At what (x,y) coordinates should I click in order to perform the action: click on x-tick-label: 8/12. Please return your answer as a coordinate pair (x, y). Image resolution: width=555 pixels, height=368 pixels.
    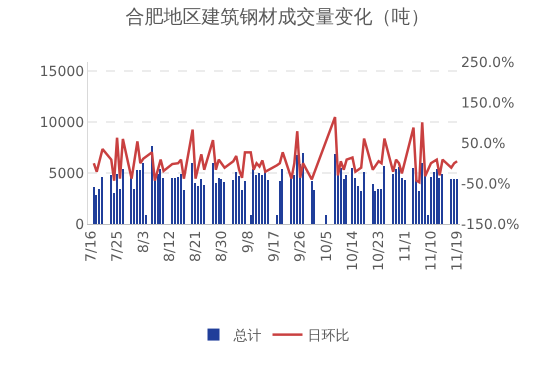
    Looking at the image, I should click on (170, 246).